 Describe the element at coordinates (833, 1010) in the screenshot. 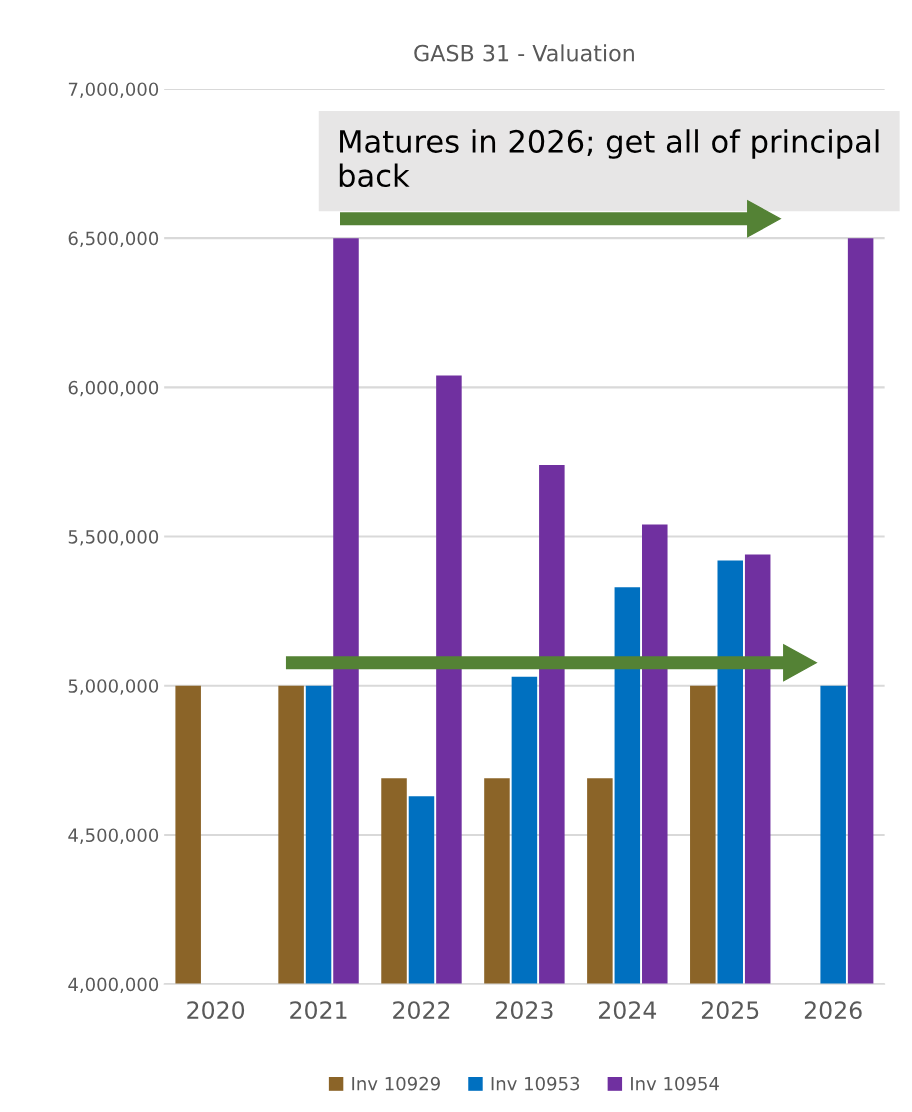

I see `x-tick-label: 2026` at that location.